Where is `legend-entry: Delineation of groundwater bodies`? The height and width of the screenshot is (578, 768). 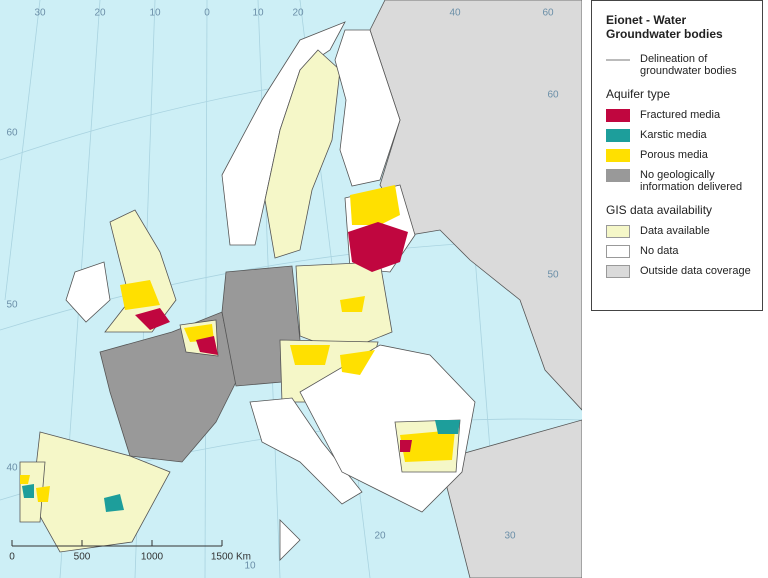
legend-entry: Delineation of groundwater bodies is located at coordinates (680, 65).